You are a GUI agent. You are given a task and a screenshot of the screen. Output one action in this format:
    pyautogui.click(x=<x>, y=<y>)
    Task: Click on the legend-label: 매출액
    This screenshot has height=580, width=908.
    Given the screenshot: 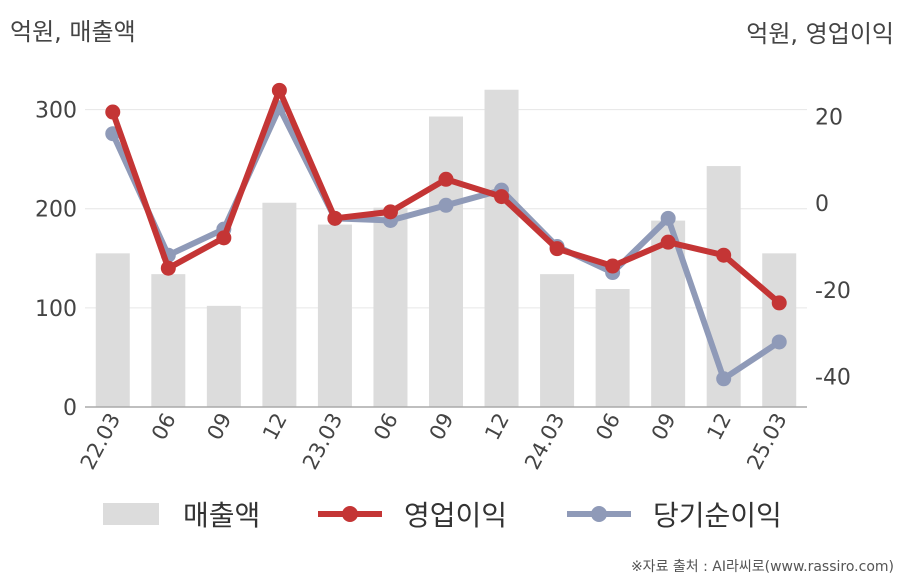 What is the action you would take?
    pyautogui.click(x=221, y=515)
    